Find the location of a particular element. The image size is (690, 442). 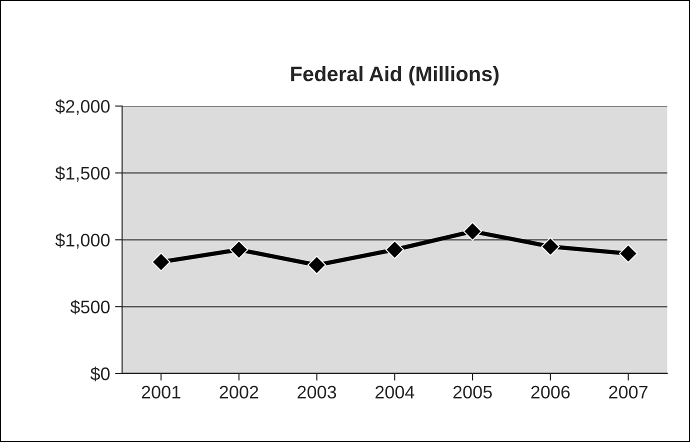

x-tick-label: 2005 is located at coordinates (472, 392).